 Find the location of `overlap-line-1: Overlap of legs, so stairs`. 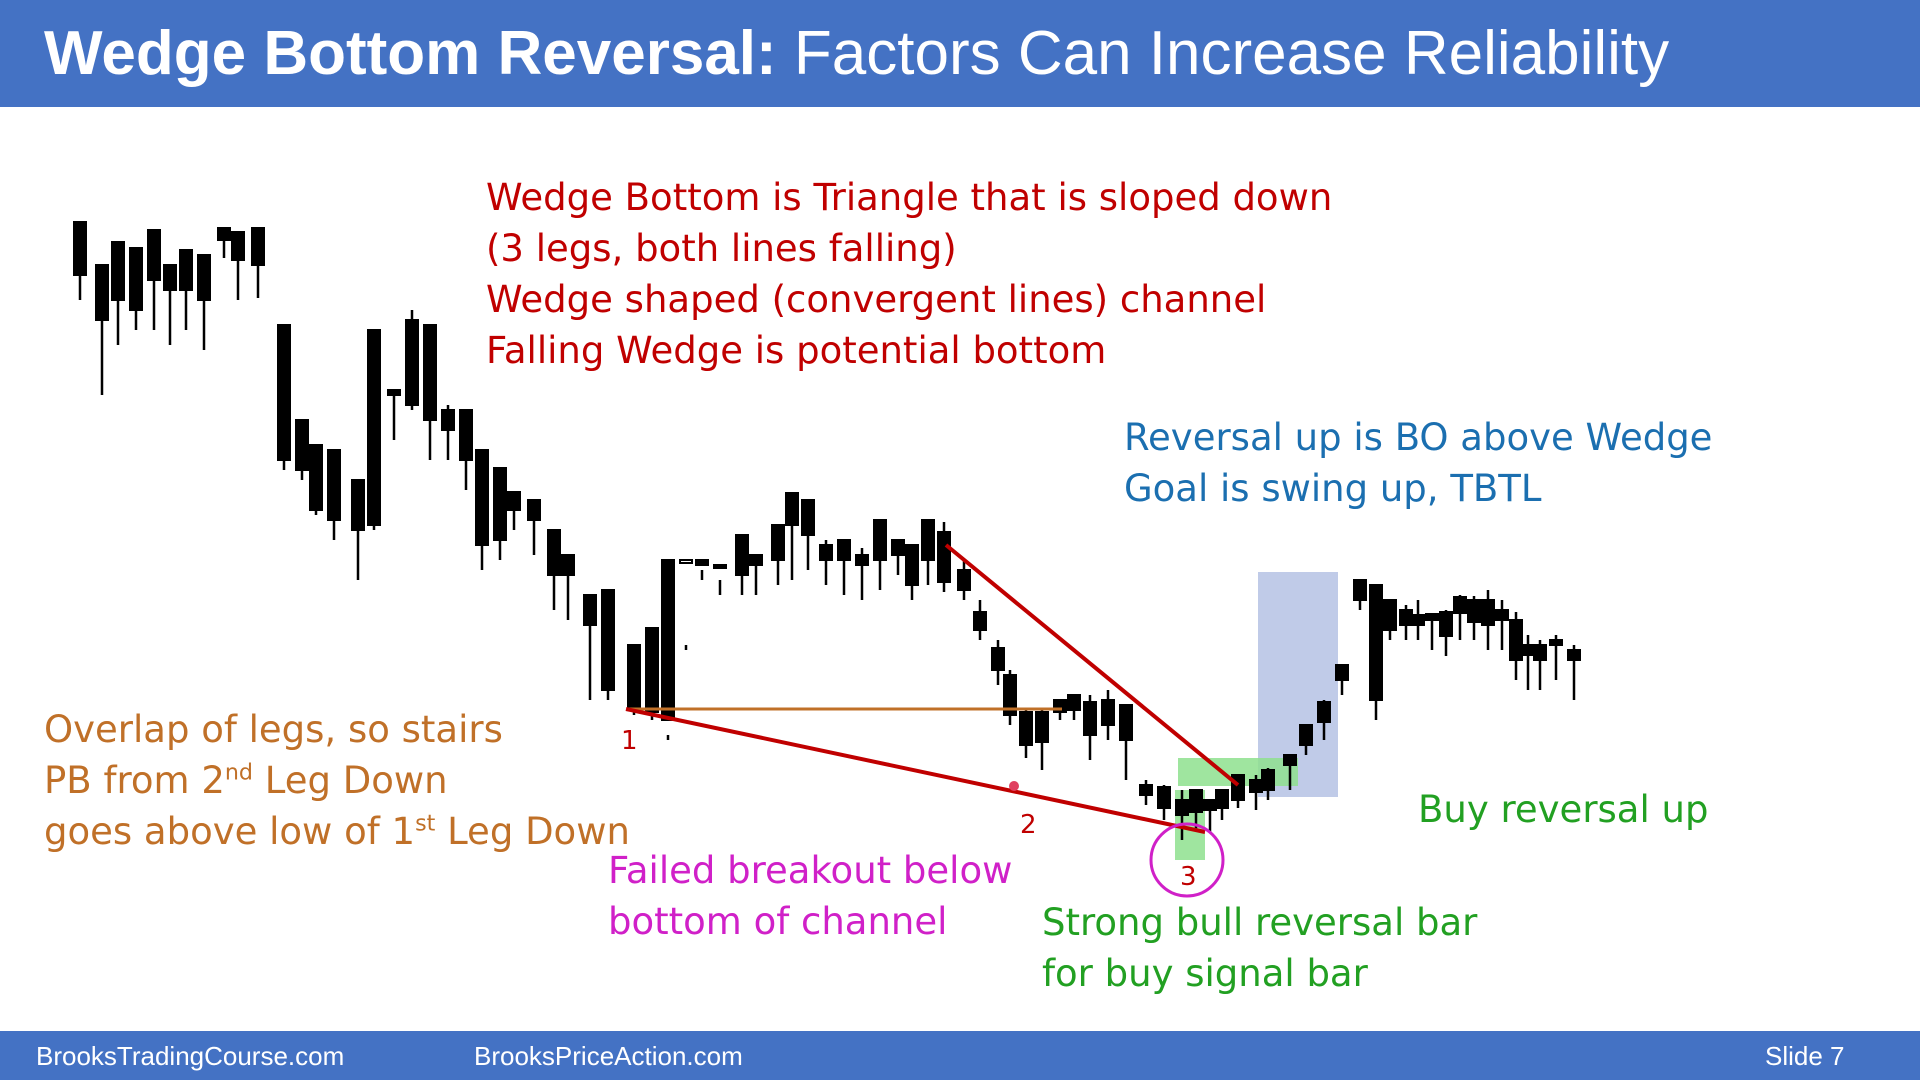

overlap-line-1: Overlap of legs, so stairs is located at coordinates (273, 729).